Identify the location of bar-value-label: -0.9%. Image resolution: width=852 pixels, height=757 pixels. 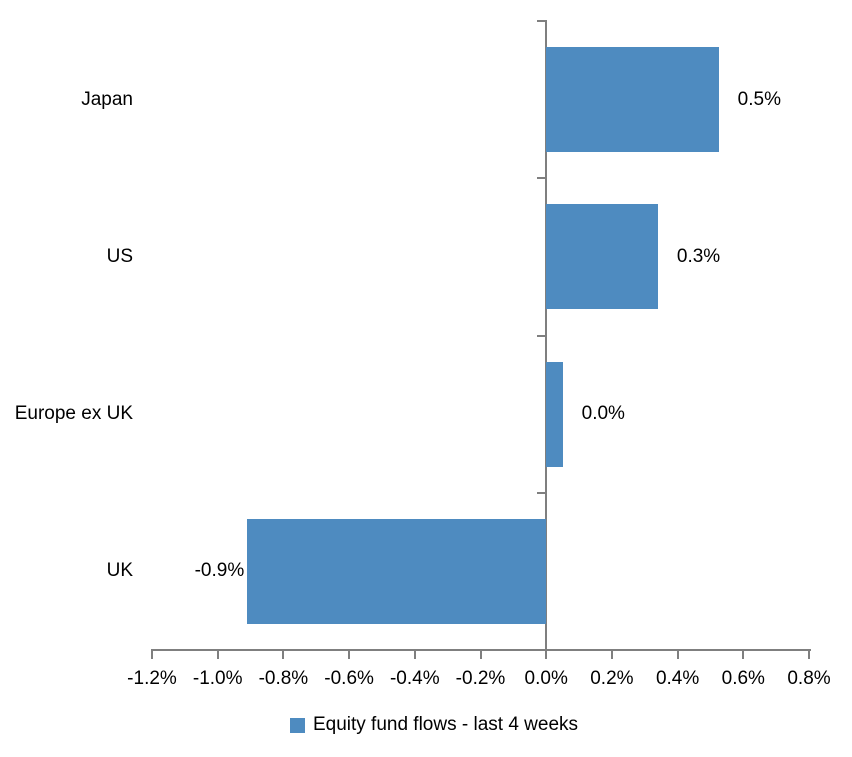
(219, 571).